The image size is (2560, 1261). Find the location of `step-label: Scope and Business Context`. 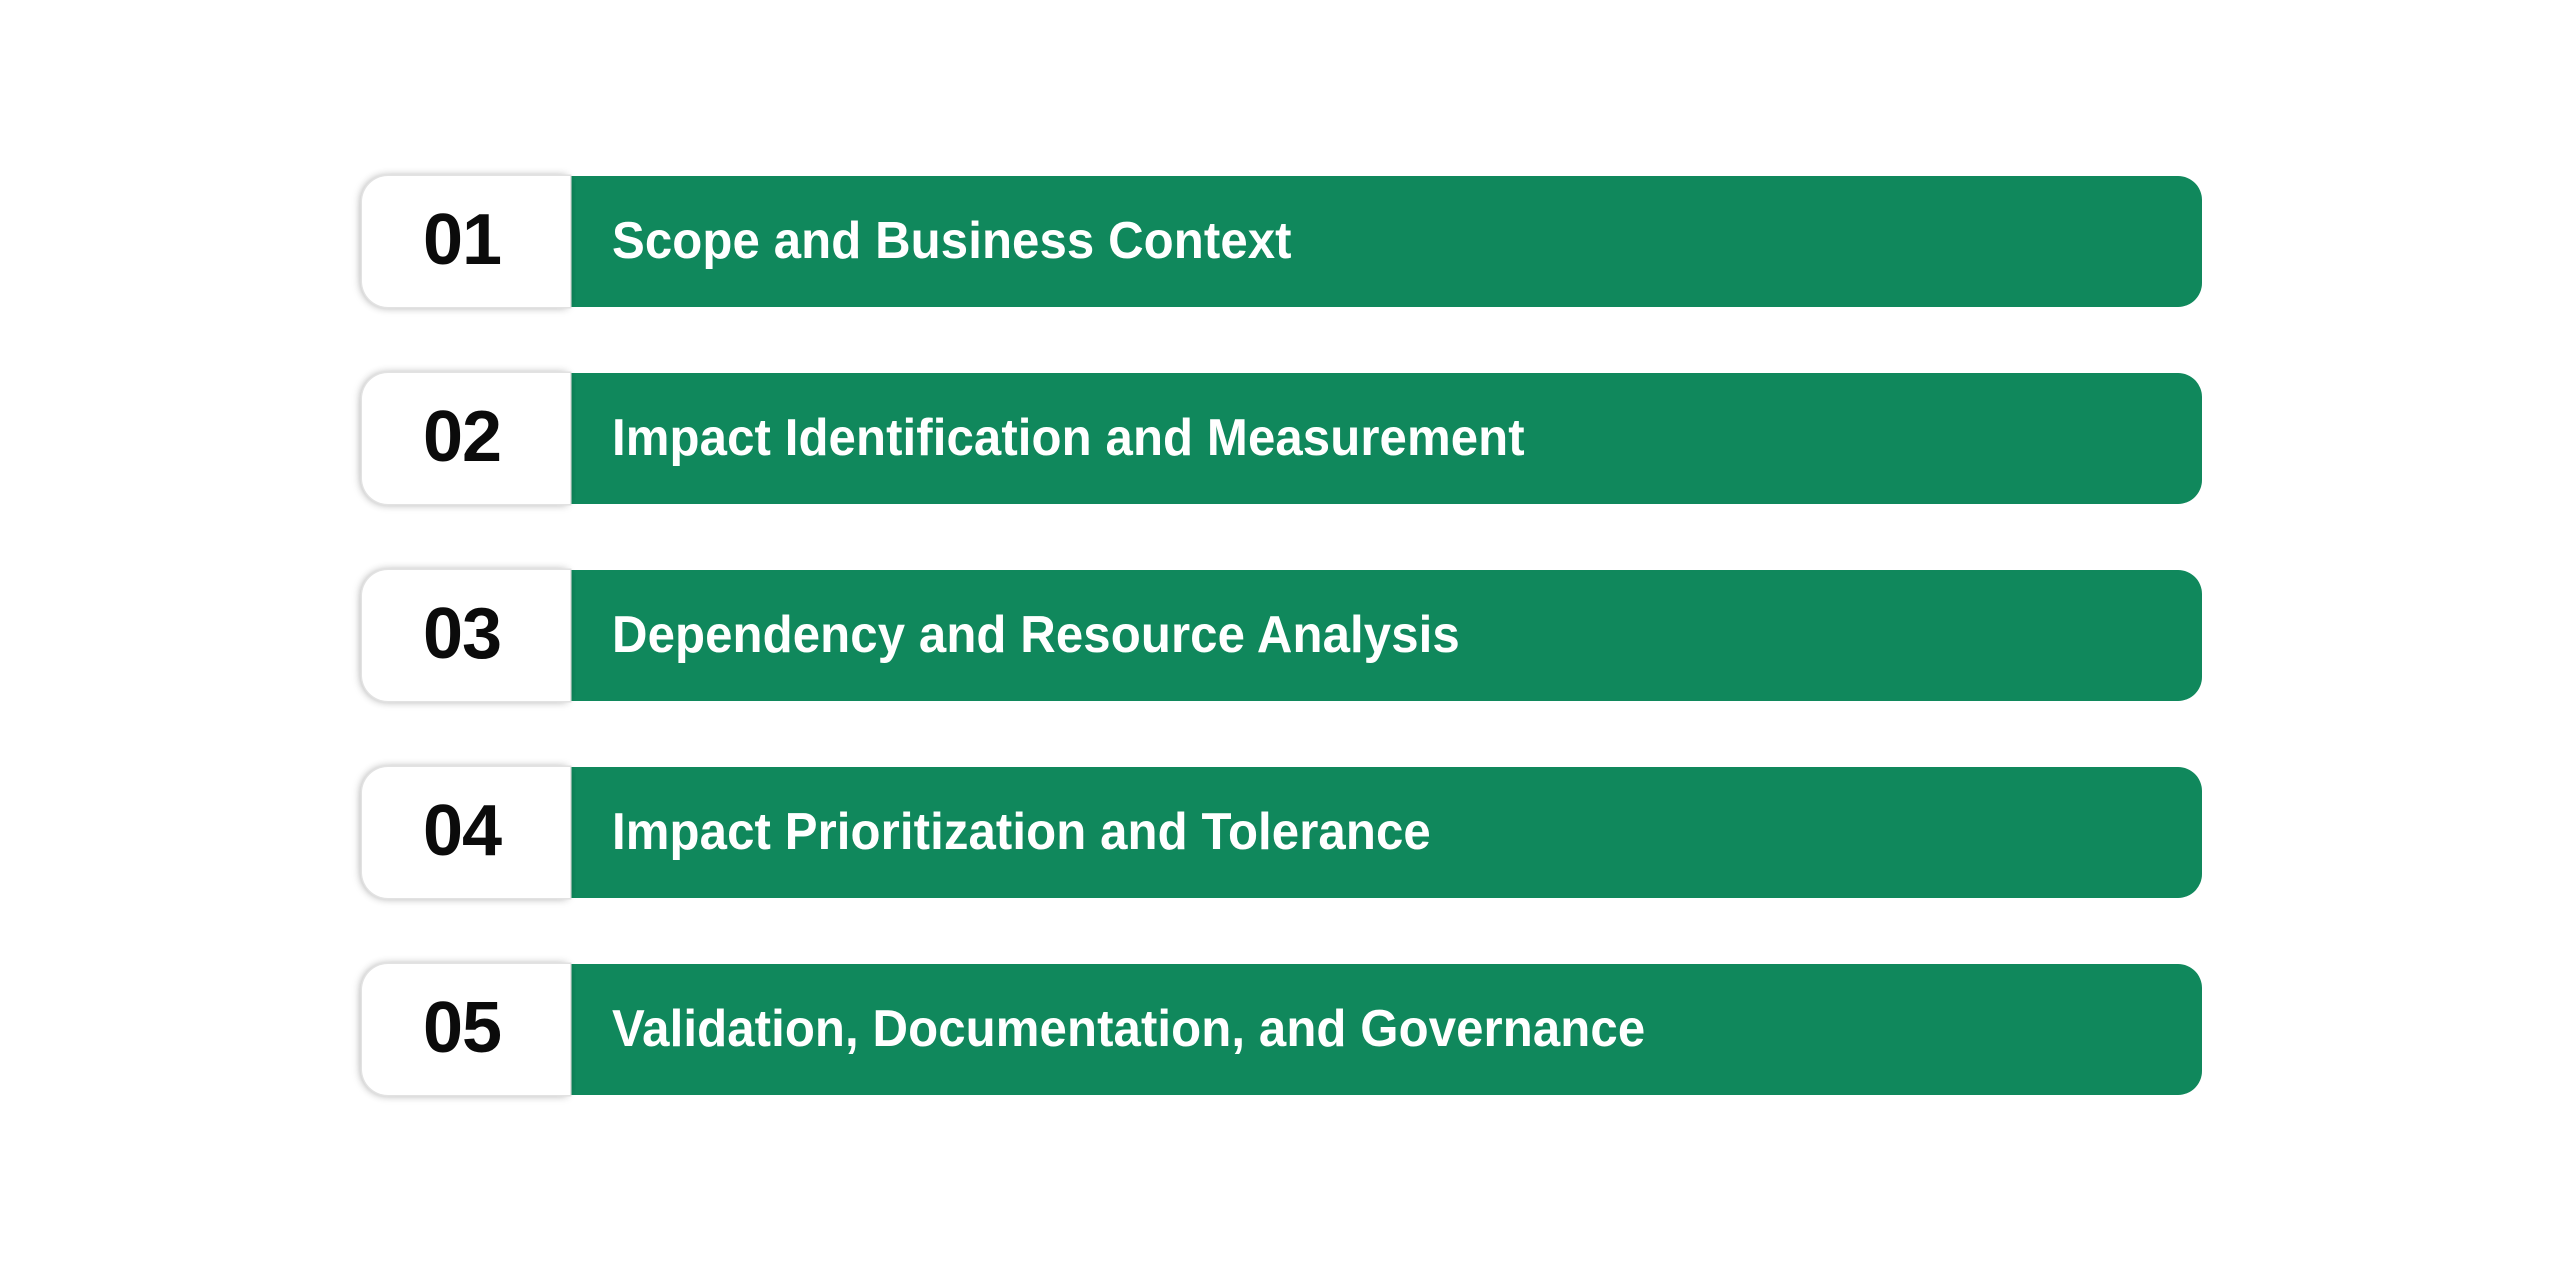

step-label: Scope and Business Context is located at coordinates (952, 241).